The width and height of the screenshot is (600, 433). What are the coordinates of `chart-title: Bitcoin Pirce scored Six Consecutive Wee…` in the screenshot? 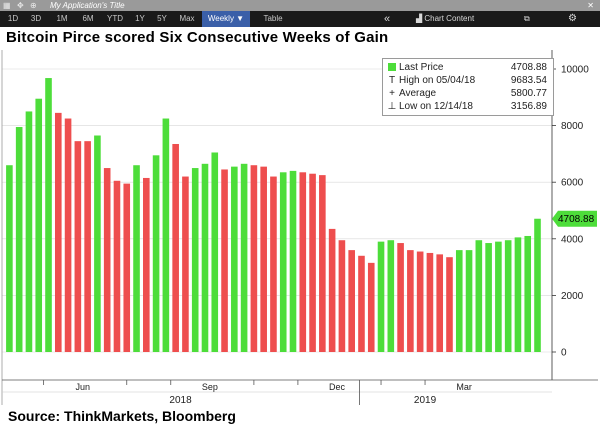 It's located at (197, 37).